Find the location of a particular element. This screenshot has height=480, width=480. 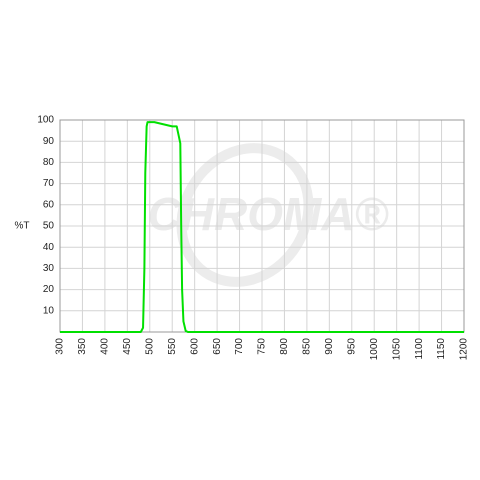

x-tick-label: 350 is located at coordinates (82, 346).